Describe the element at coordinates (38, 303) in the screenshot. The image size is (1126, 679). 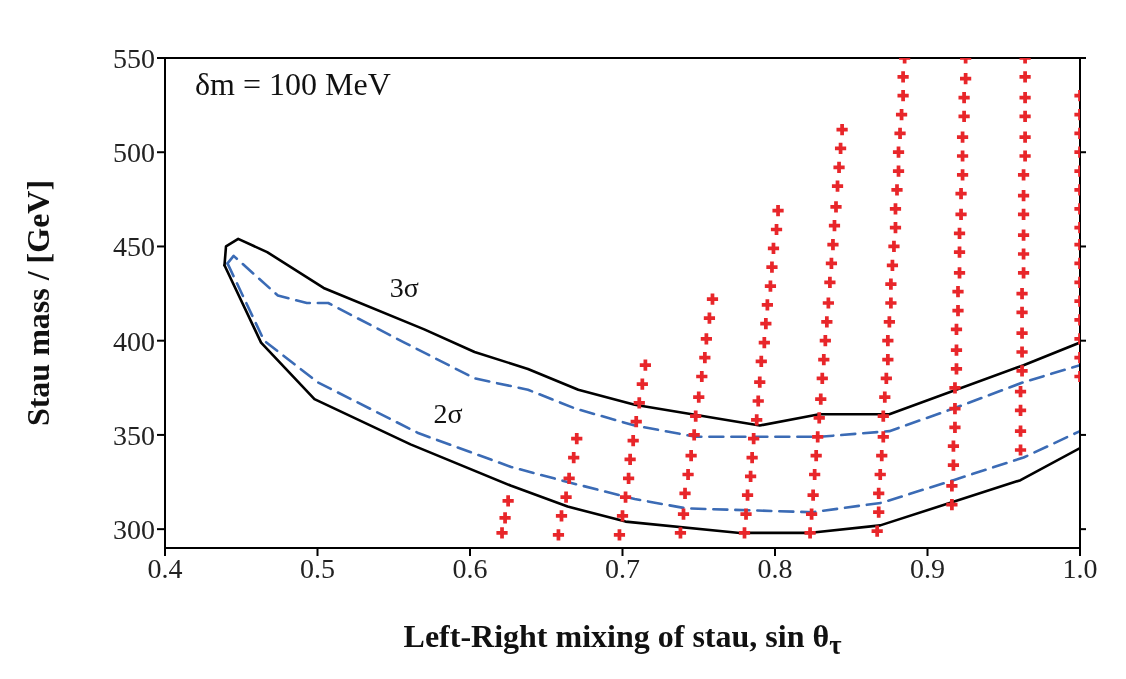
I see `y-axis-title: Stau mass / [GeV]` at that location.